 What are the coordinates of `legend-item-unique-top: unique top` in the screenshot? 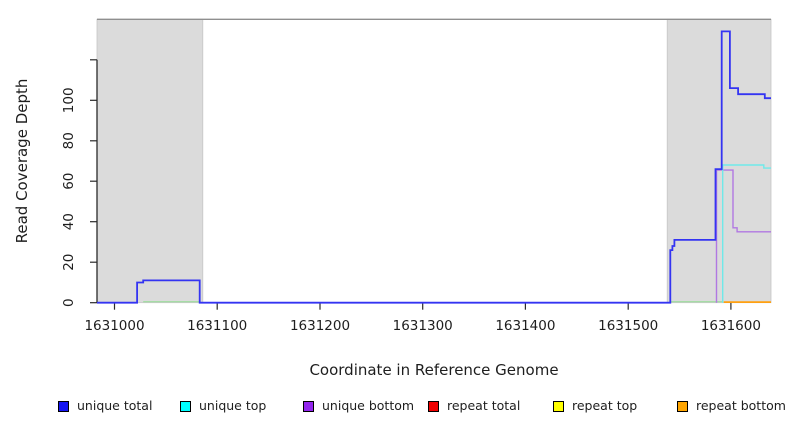 It's located at (223, 406).